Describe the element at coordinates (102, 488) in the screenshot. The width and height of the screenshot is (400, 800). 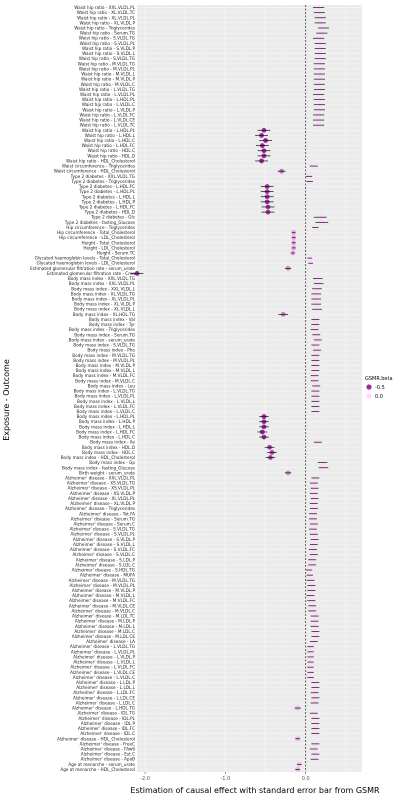
I see `y-tick-label: Alzheimer' disease - XS.VLDL.PL` at that location.